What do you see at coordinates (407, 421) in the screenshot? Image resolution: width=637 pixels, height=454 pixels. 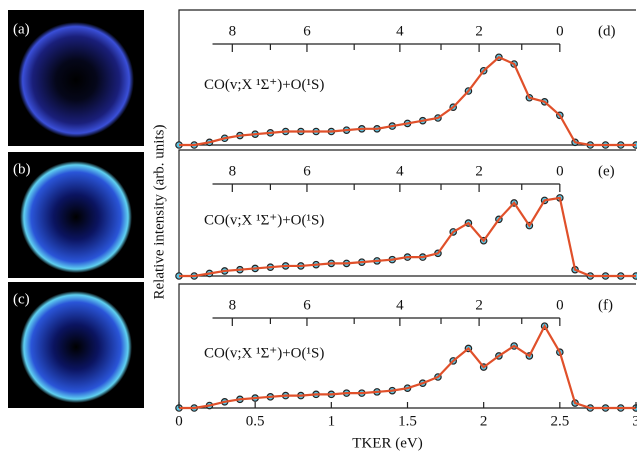 I see `x-tick-label: 1.5` at bounding box center [407, 421].